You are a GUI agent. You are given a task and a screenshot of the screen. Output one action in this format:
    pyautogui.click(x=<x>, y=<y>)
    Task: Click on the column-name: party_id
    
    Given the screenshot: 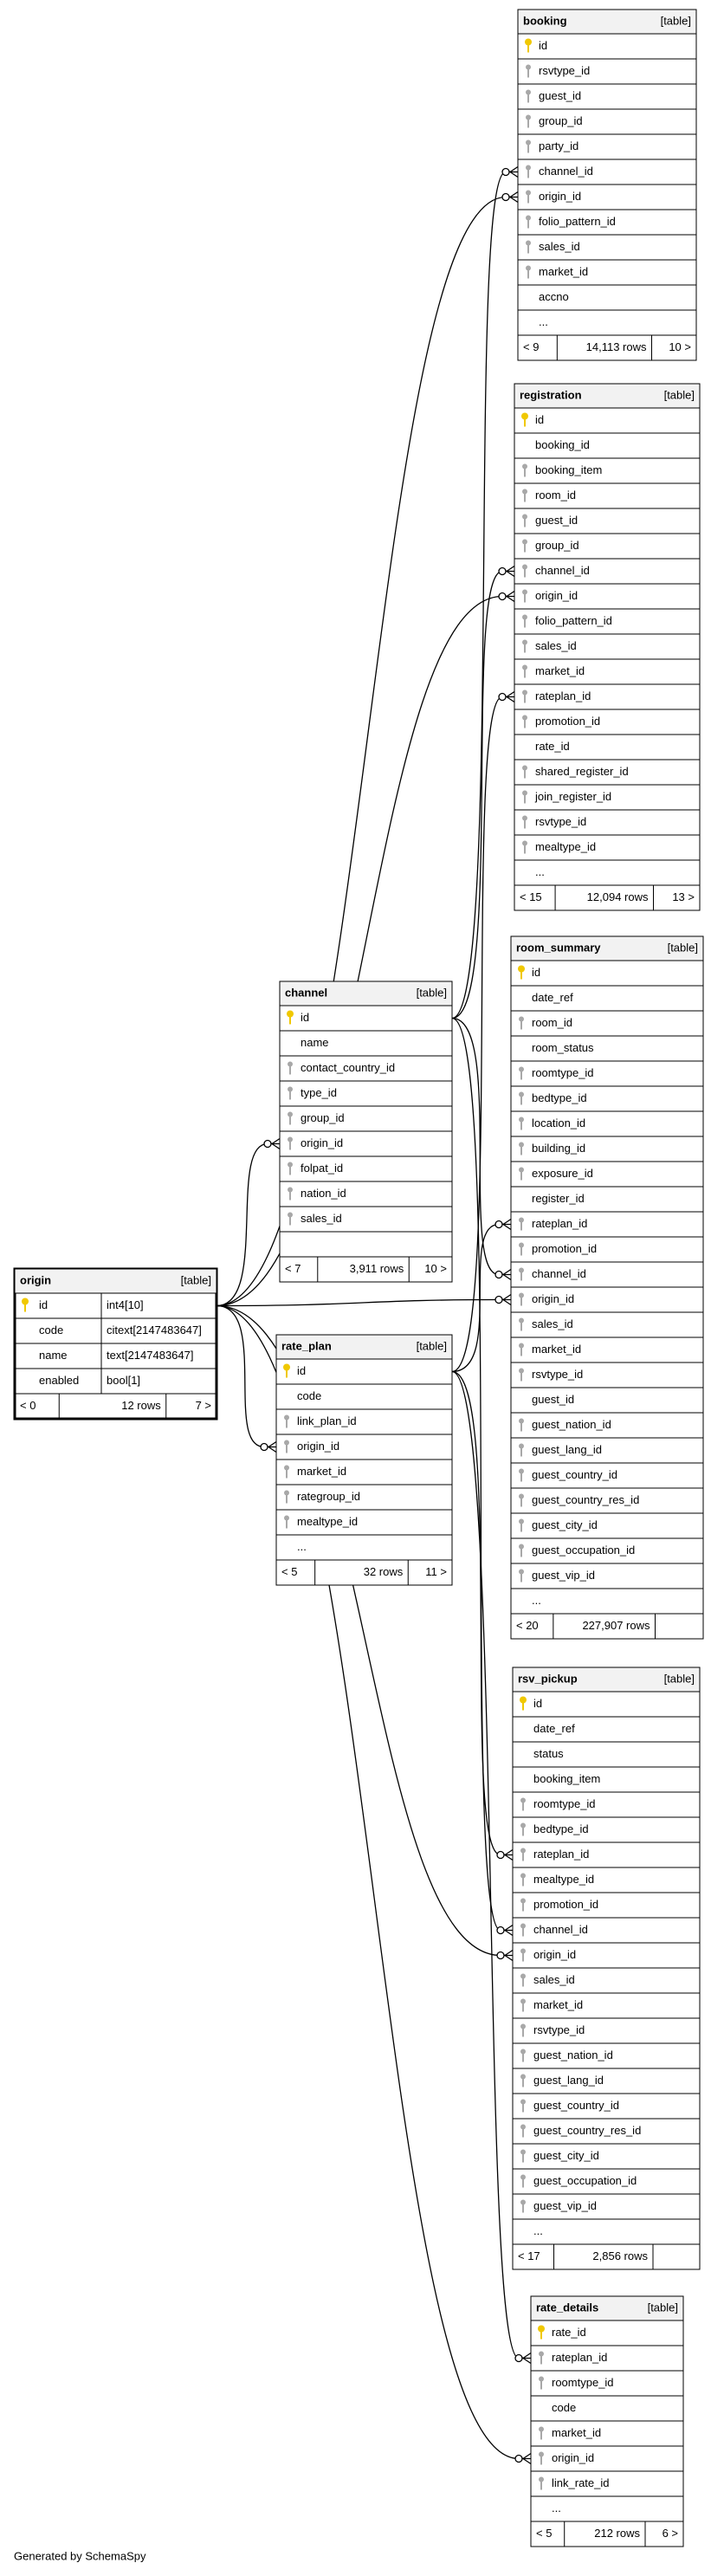 What is the action you would take?
    pyautogui.click(x=558, y=145)
    